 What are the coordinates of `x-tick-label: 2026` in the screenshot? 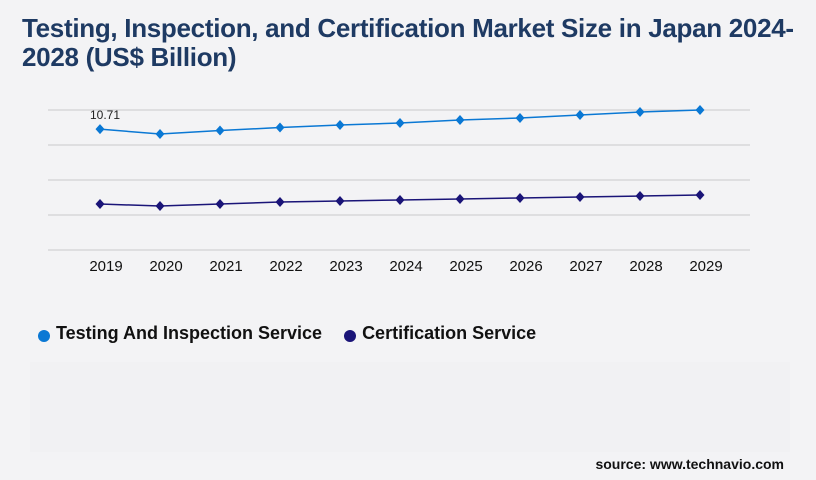 It's located at (525, 266).